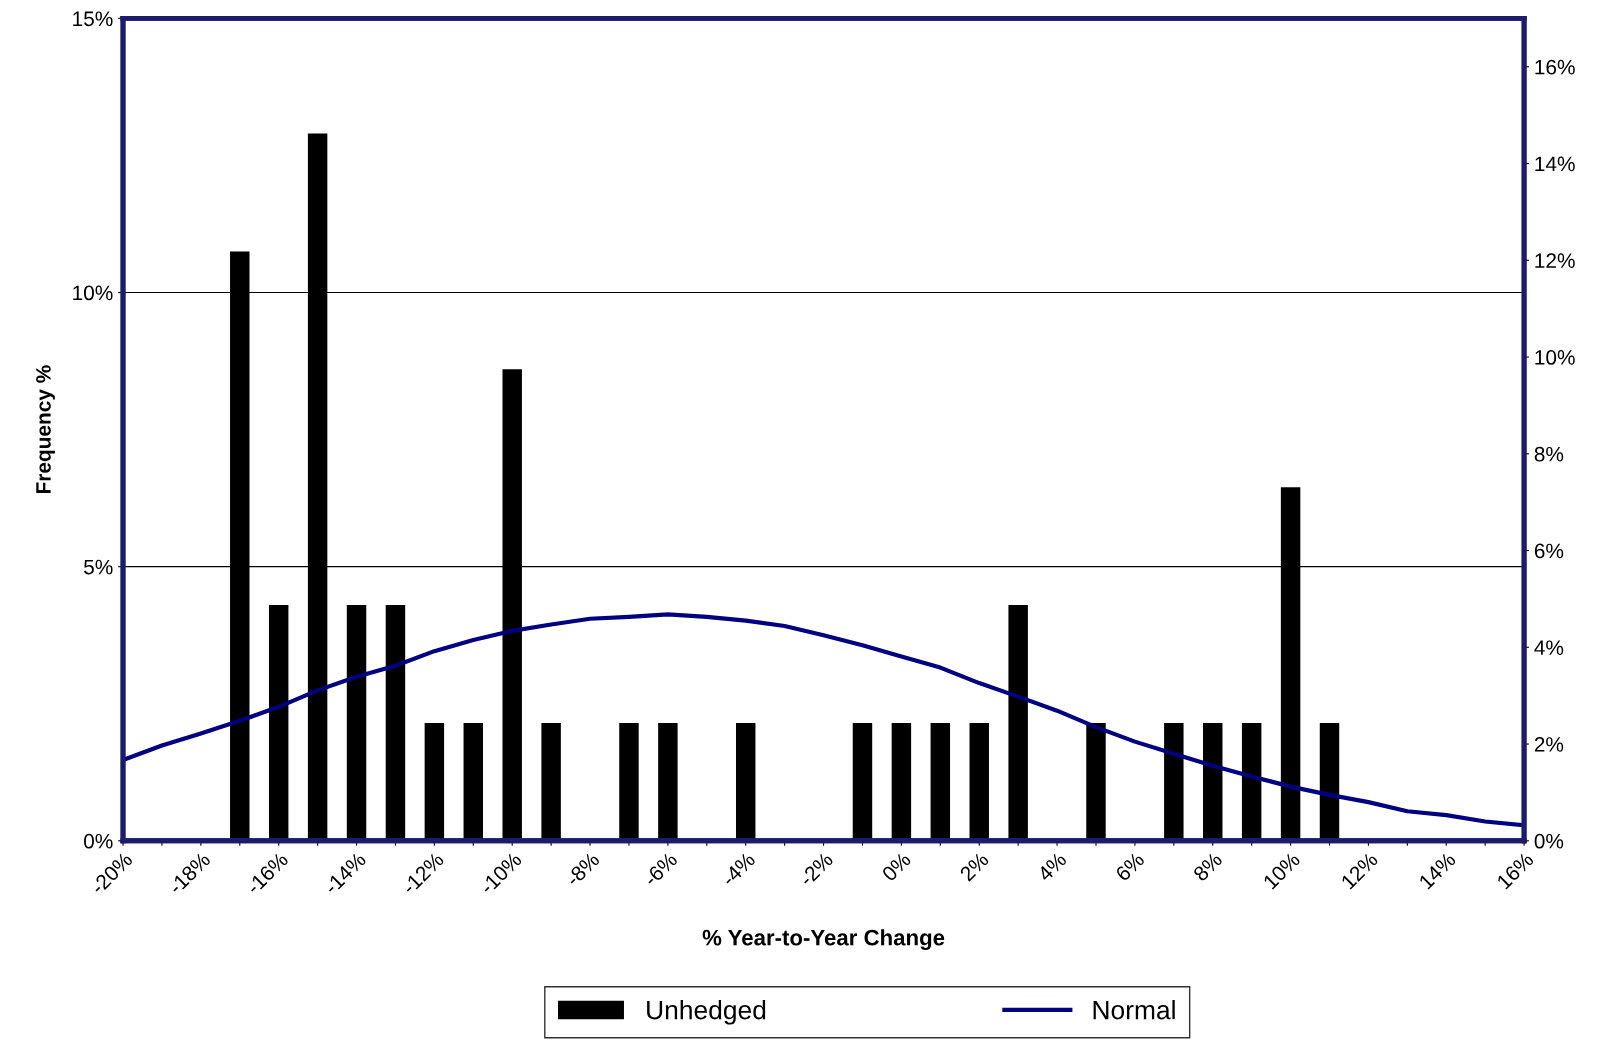 The image size is (1606, 1051). I want to click on y2-tick-label: 12%, so click(1555, 260).